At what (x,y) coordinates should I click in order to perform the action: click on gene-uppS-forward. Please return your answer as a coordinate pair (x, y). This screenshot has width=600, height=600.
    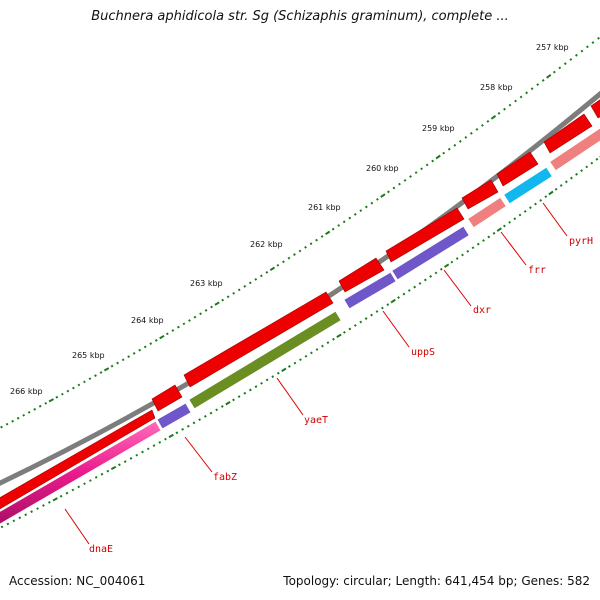
    Looking at the image, I should click on (361, 275).